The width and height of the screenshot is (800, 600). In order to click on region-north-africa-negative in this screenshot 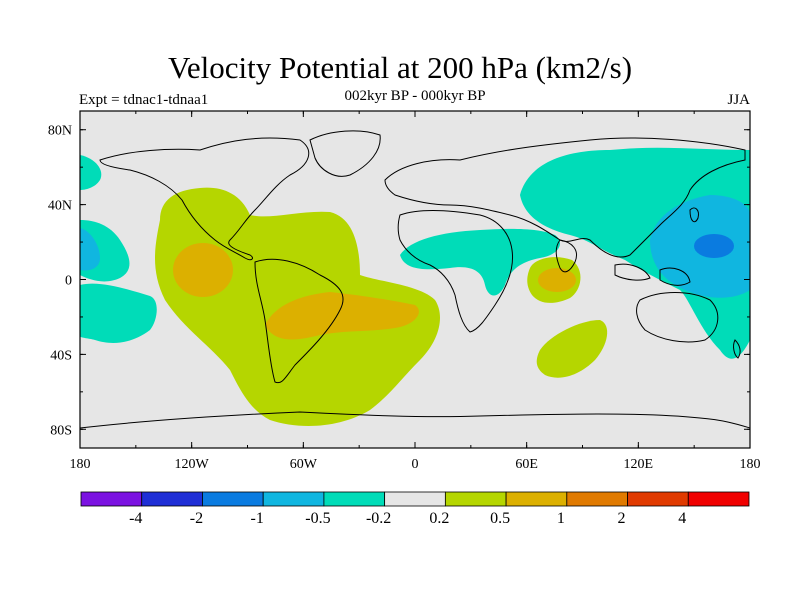, I will do `click(480, 262)`.